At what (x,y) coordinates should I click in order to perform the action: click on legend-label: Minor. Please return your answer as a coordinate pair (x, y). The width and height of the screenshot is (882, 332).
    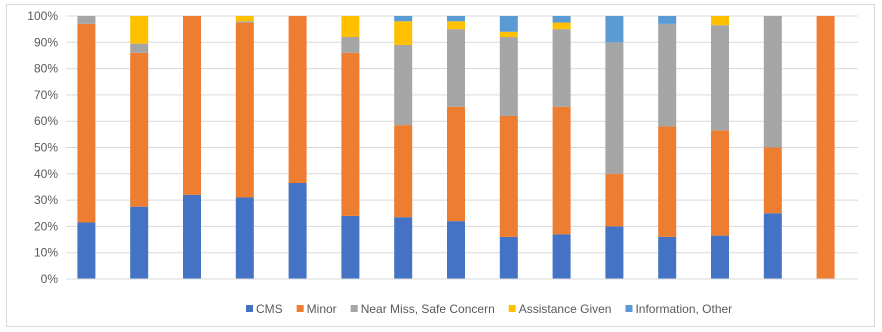
    Looking at the image, I should click on (322, 309).